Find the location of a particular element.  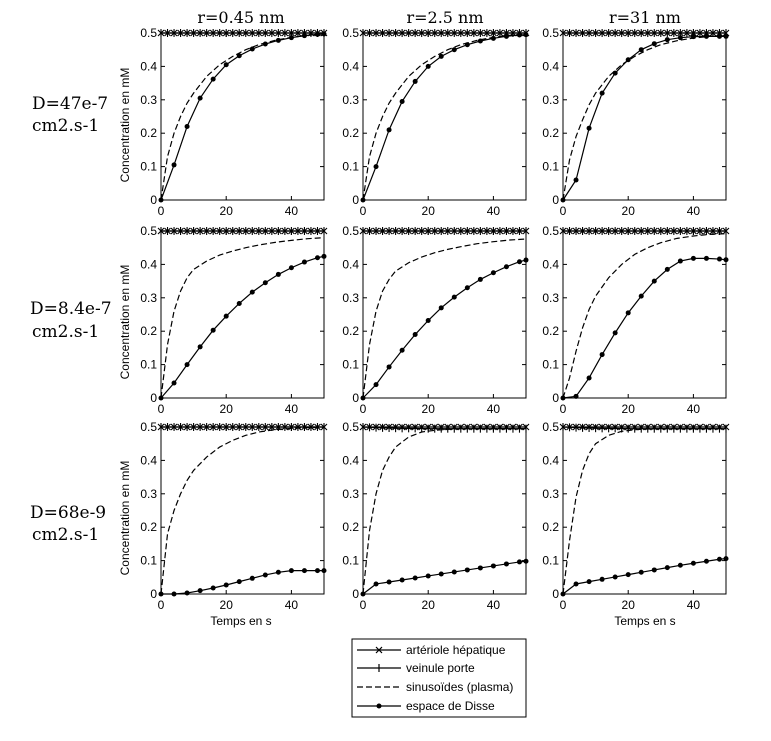

panel-r1-c2-ytick-label-1: 0.1 is located at coordinates (350, 167).